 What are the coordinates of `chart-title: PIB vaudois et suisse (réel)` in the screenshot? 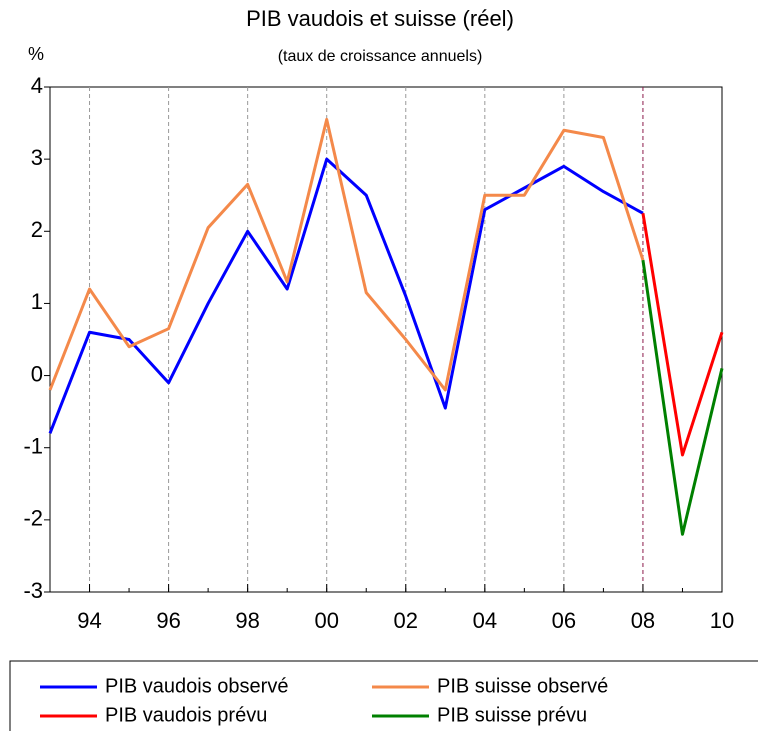 It's located at (380, 18).